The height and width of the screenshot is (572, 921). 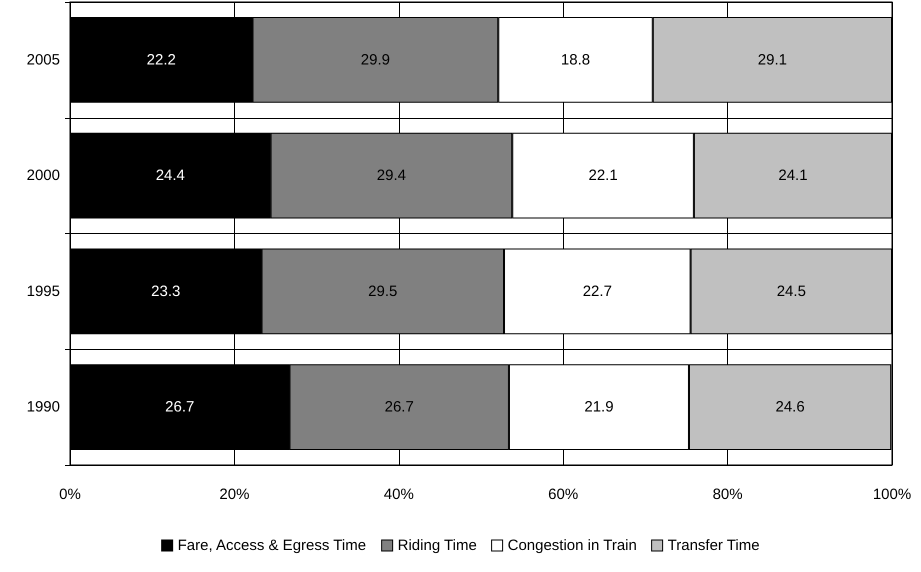 What do you see at coordinates (563, 494) in the screenshot?
I see `x-tick-label: 60%` at bounding box center [563, 494].